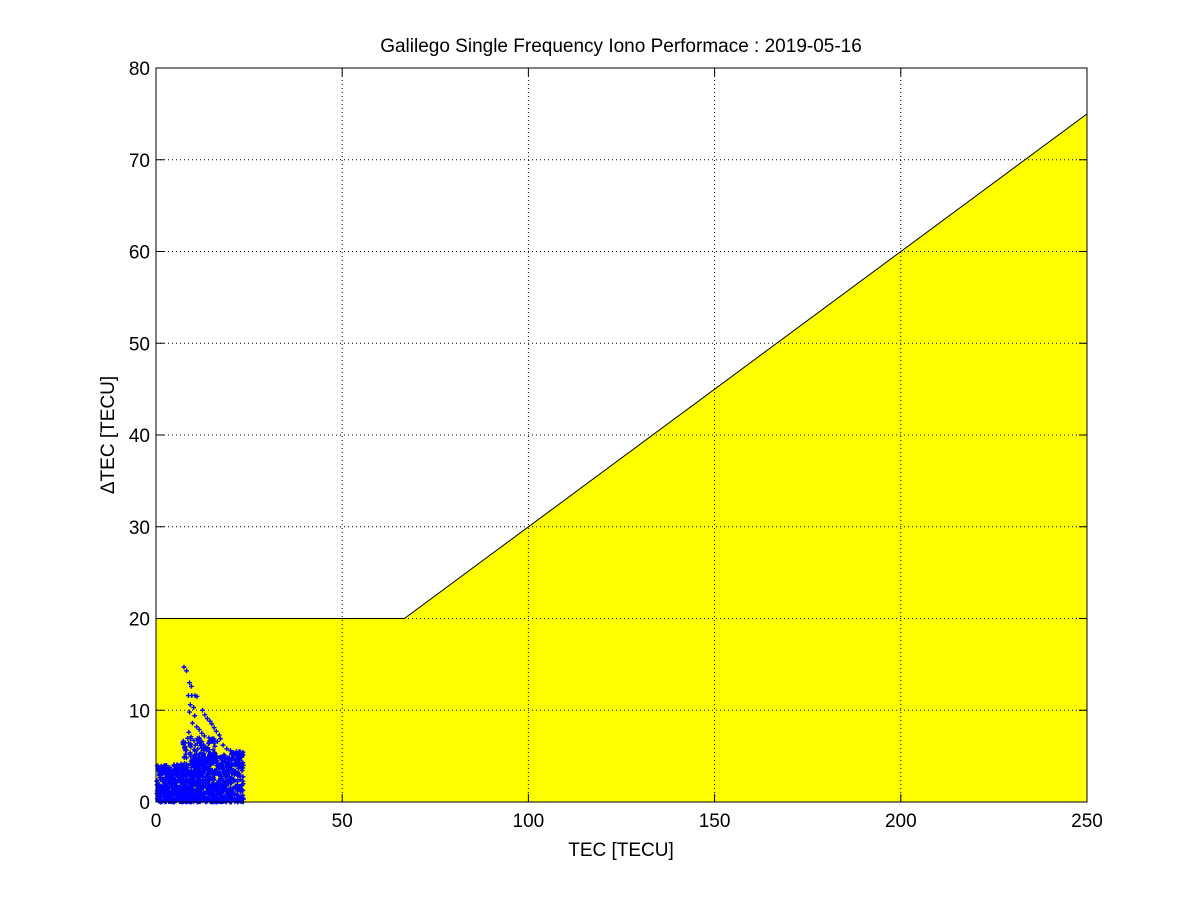  Describe the element at coordinates (342, 821) in the screenshot. I see `x-tick-label: 50` at that location.